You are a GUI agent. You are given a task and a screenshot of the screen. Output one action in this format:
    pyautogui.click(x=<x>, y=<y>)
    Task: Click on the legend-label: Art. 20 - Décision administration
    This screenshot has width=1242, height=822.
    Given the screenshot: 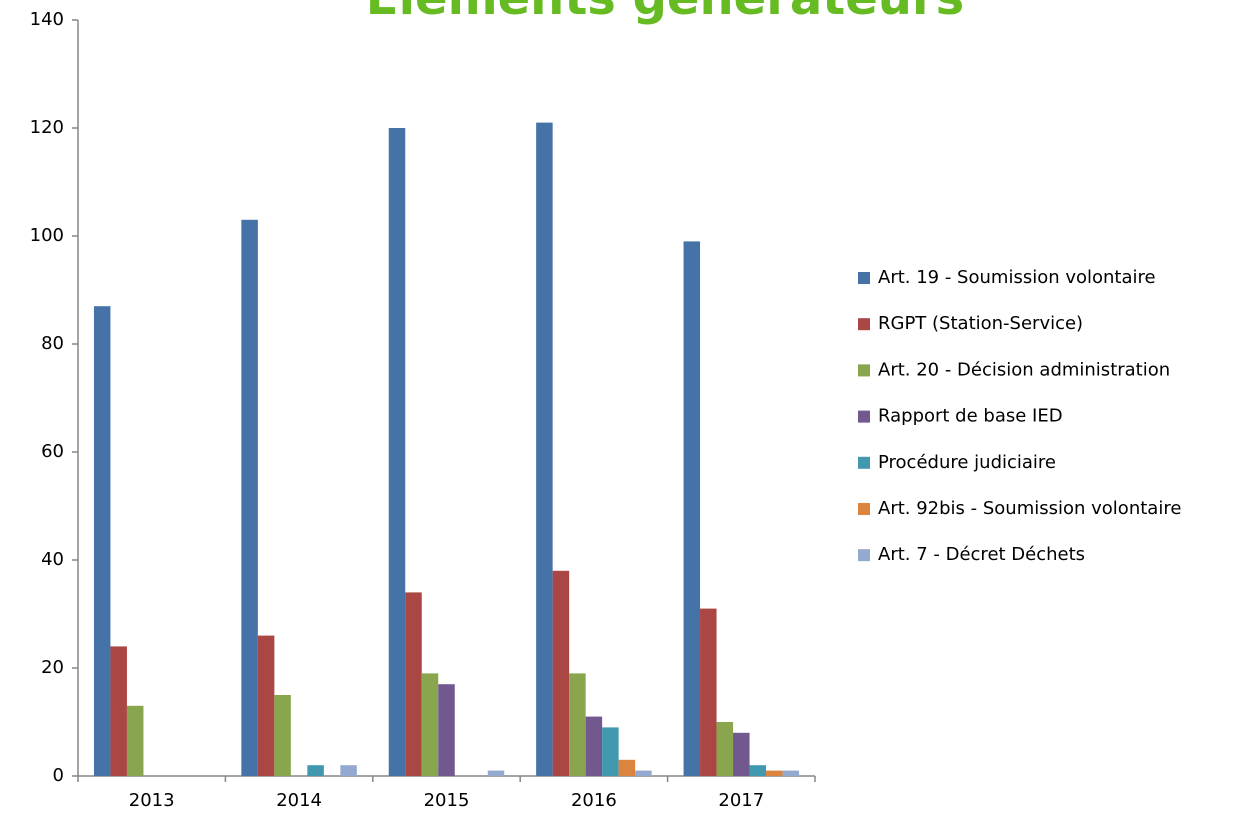 What is the action you would take?
    pyautogui.click(x=1024, y=369)
    